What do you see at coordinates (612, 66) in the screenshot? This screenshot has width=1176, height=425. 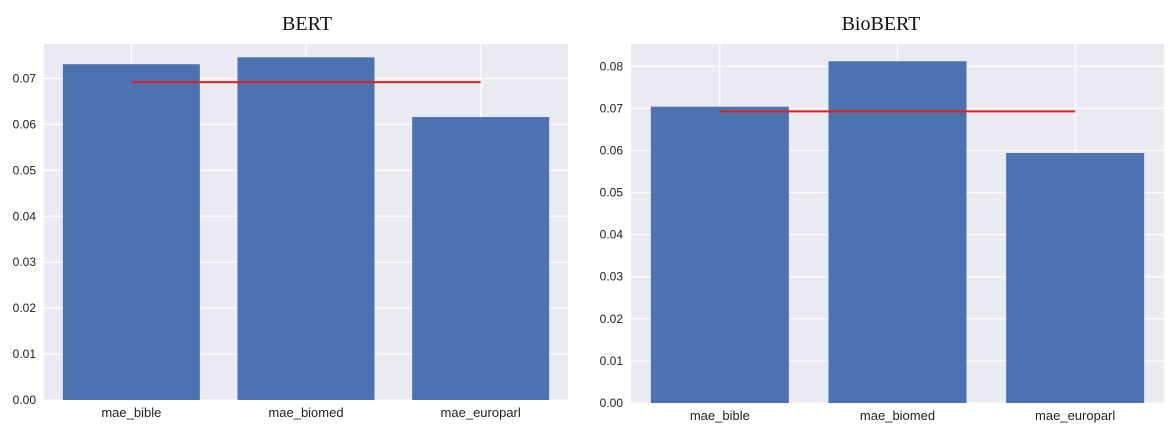 I see `y-tick-label: 0.08` at bounding box center [612, 66].